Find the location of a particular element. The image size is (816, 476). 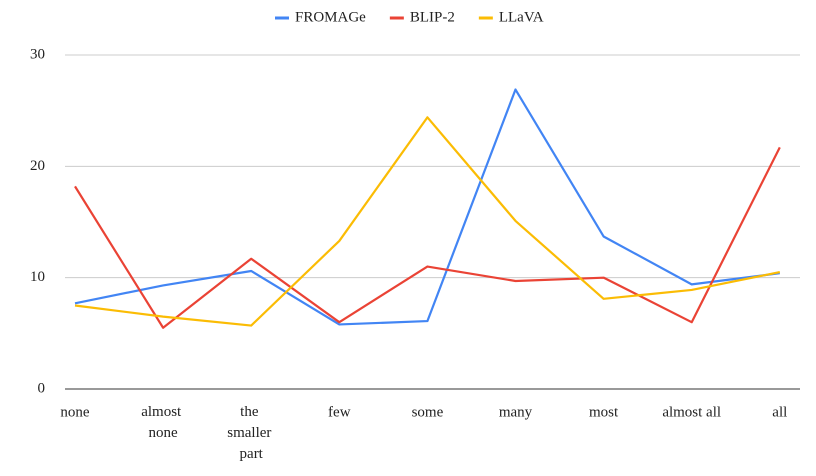

x-tick-label: none is located at coordinates (75, 412).